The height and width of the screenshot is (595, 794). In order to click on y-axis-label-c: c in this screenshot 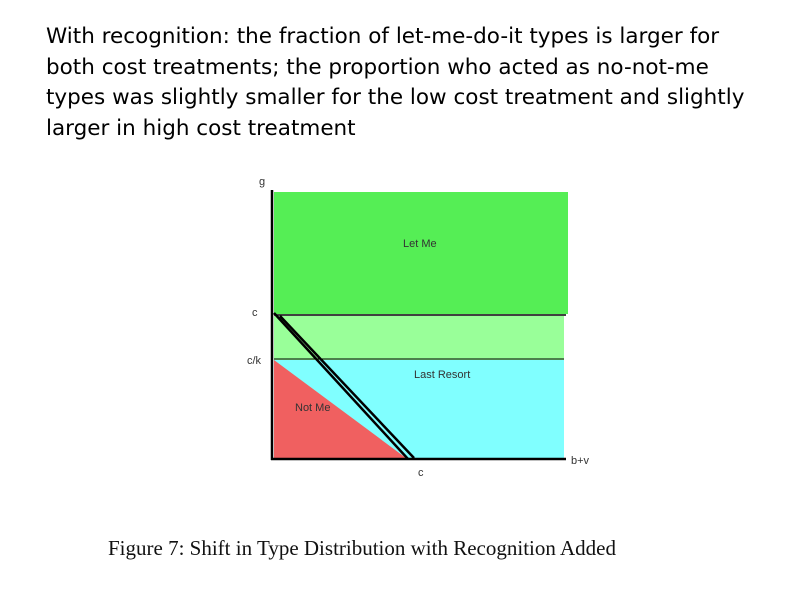, I will do `click(255, 313)`.